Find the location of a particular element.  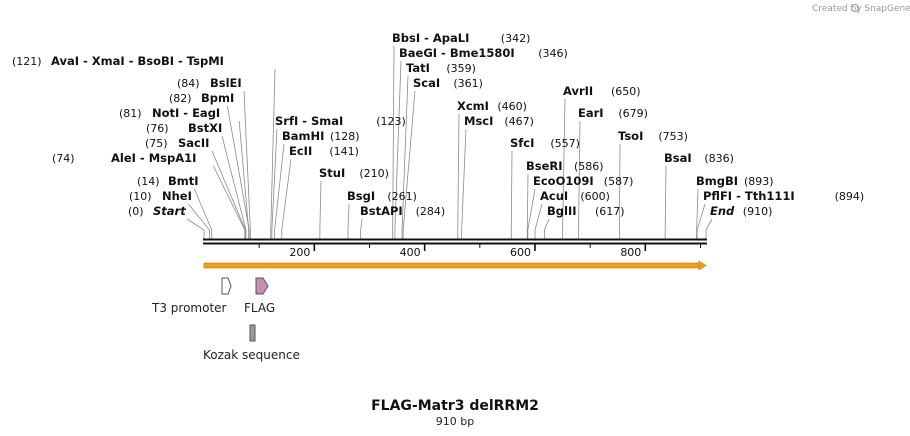

ruler-tick-label: 200 is located at coordinates (299, 252).